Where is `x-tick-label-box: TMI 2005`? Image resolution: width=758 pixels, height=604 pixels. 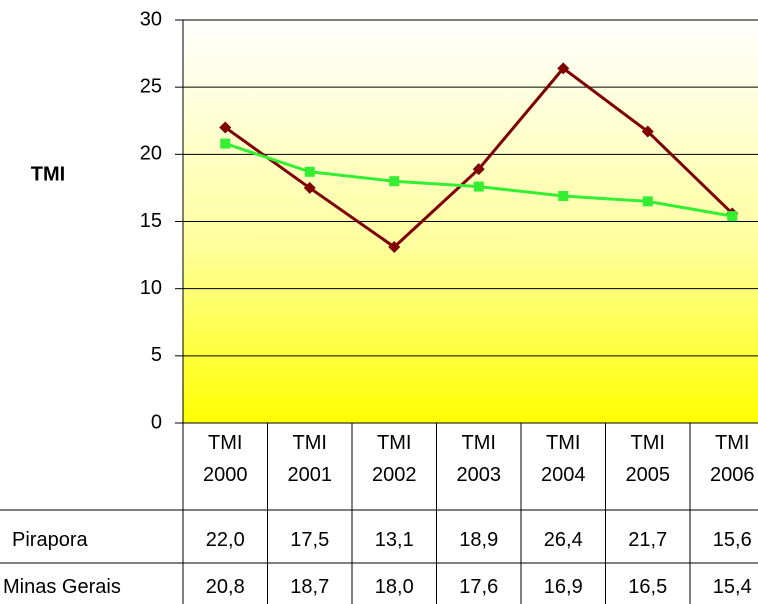
x-tick-label-box: TMI 2005 is located at coordinates (648, 459).